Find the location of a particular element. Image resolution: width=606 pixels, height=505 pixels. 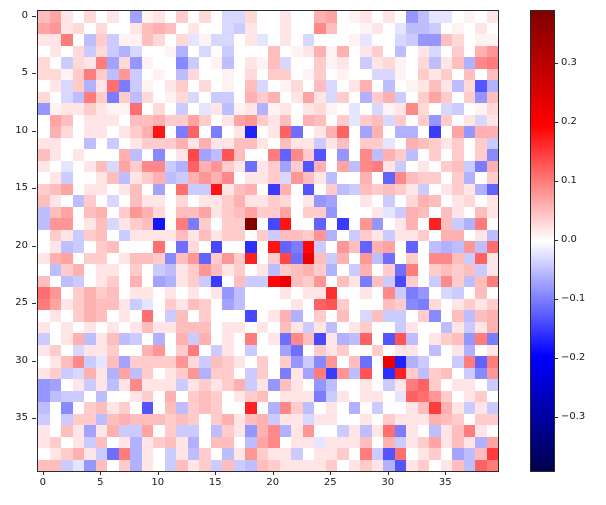

x-tick-label: 25 is located at coordinates (330, 482).